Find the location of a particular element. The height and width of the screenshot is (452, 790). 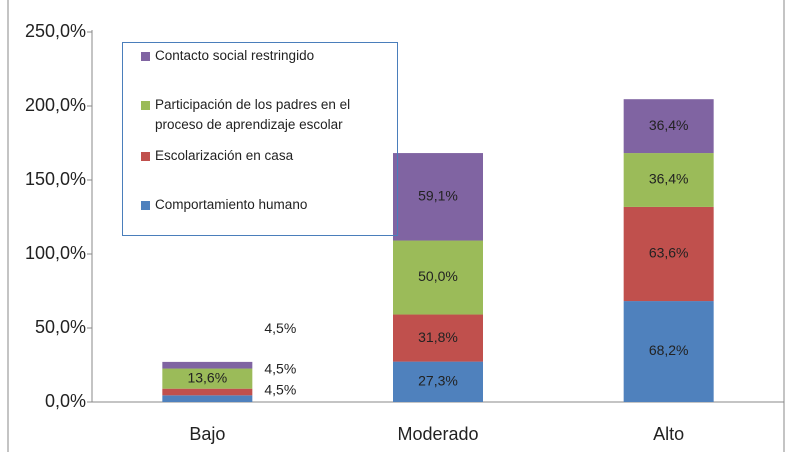

value-label: 50,0% is located at coordinates (438, 276).